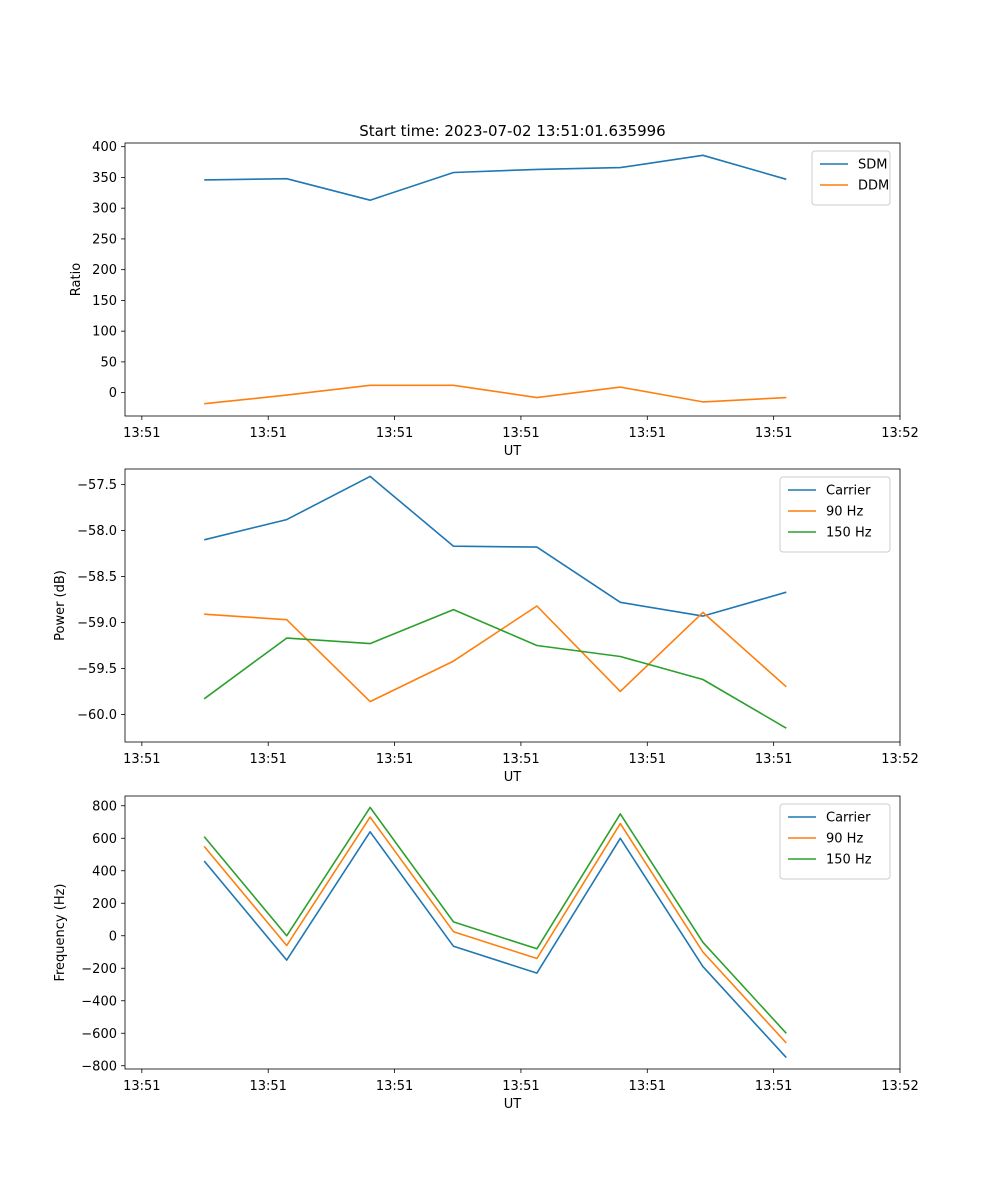 This screenshot has width=1000, height=1200. What do you see at coordinates (873, 186) in the screenshot?
I see `legend-label-ddm: DDM` at bounding box center [873, 186].